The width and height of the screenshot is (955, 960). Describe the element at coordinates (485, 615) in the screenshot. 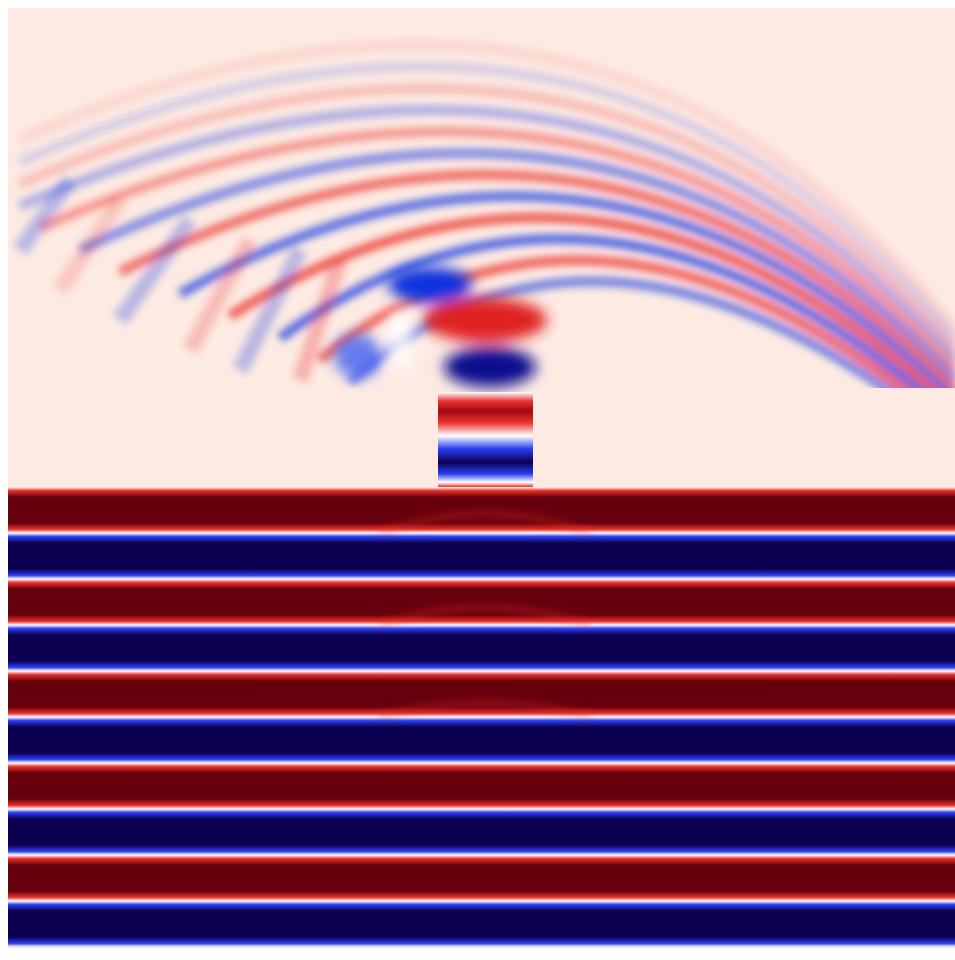

I see `band-distortions` at that location.